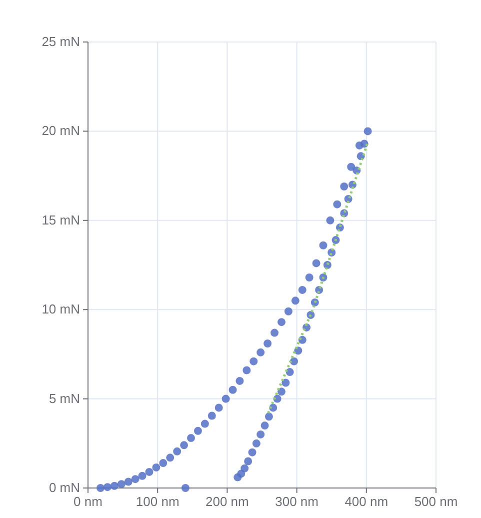 The height and width of the screenshot is (518, 481). Describe the element at coordinates (296, 501) in the screenshot. I see `x-tick-label: 300 nm` at that location.